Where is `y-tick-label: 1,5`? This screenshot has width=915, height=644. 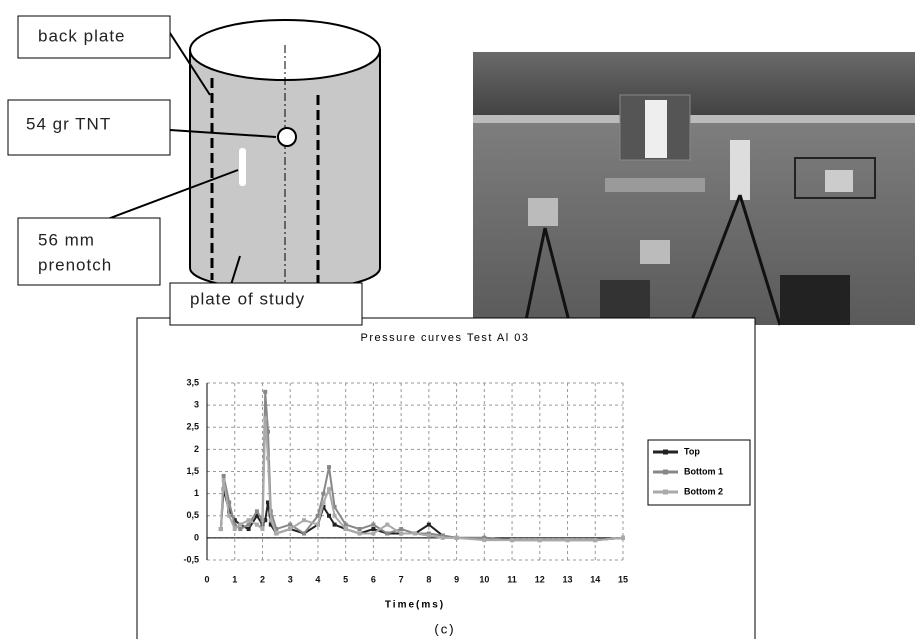 y-tick-label: 1,5 is located at coordinates (192, 471).